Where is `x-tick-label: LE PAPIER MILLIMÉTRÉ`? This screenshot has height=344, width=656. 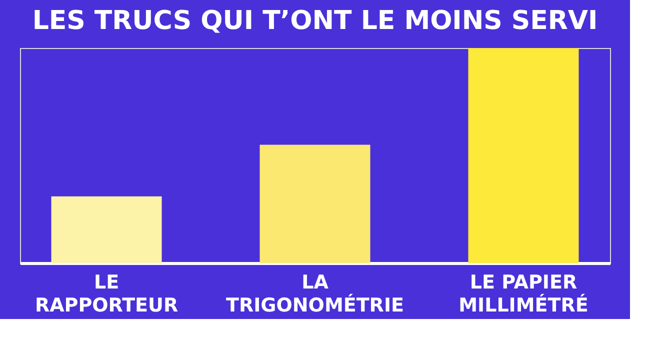 x-tick-label: LE PAPIER MILLIMÉTRÉ is located at coordinates (523, 294).